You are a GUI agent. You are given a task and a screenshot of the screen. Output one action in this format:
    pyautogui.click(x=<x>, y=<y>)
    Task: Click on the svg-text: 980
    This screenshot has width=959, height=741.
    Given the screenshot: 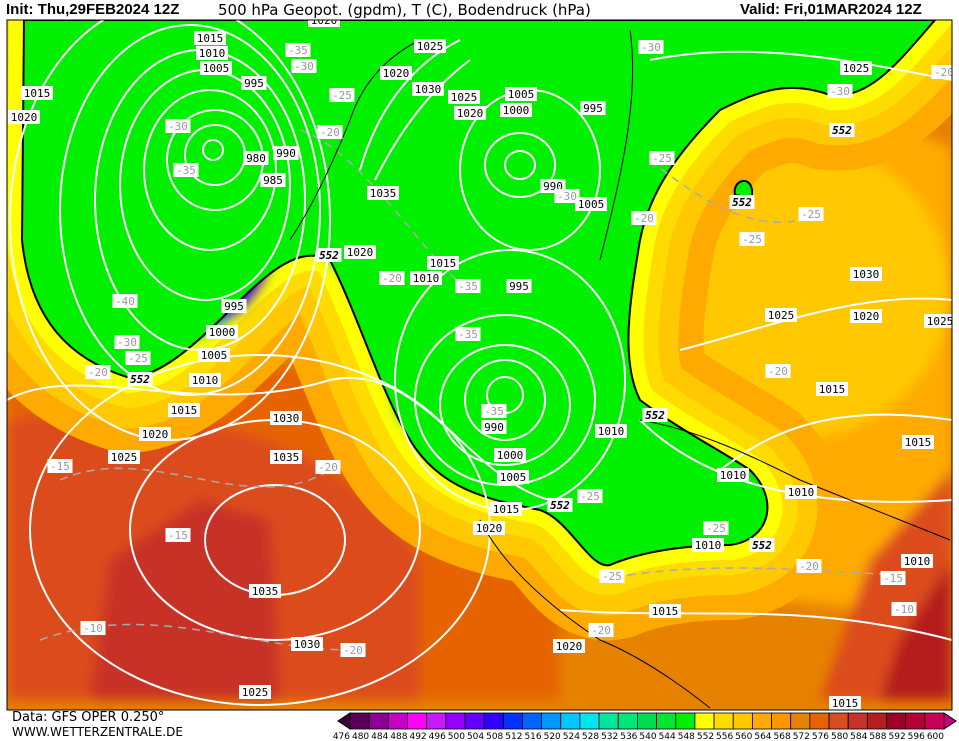 What is the action you would take?
    pyautogui.click(x=256, y=158)
    